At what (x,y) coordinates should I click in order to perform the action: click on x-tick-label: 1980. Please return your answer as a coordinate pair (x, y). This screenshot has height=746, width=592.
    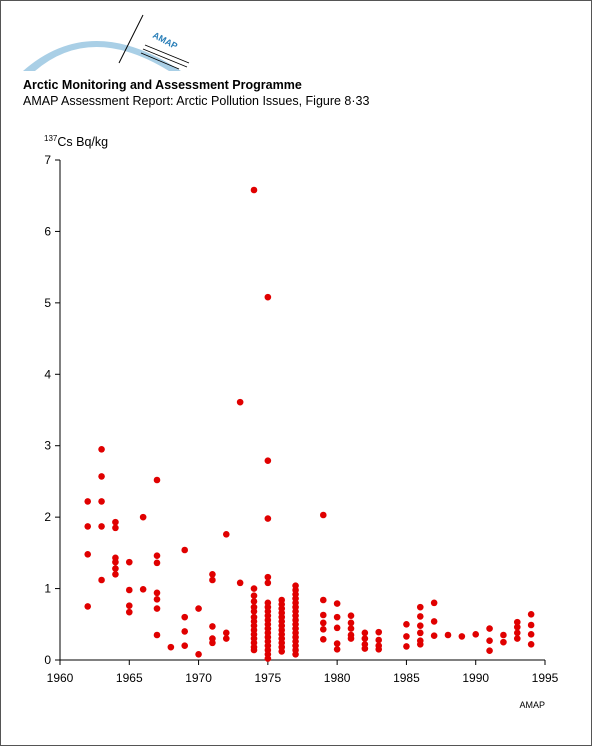
    Looking at the image, I should click on (337, 678).